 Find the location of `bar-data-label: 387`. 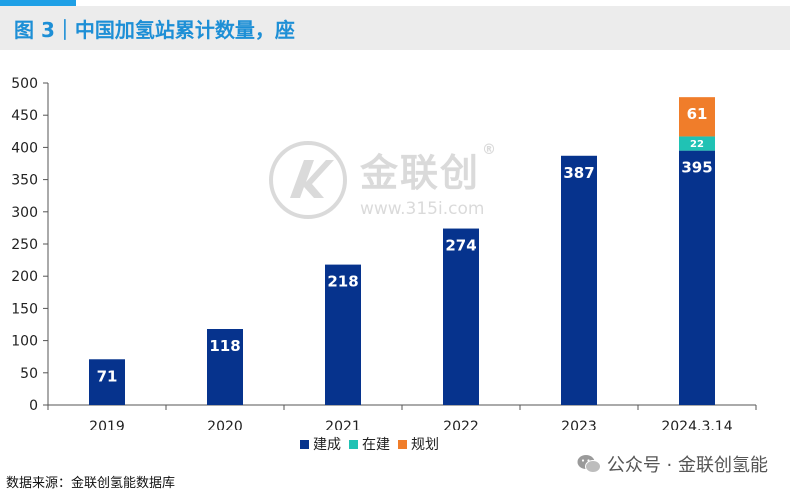

bar-data-label: 387 is located at coordinates (578, 173).